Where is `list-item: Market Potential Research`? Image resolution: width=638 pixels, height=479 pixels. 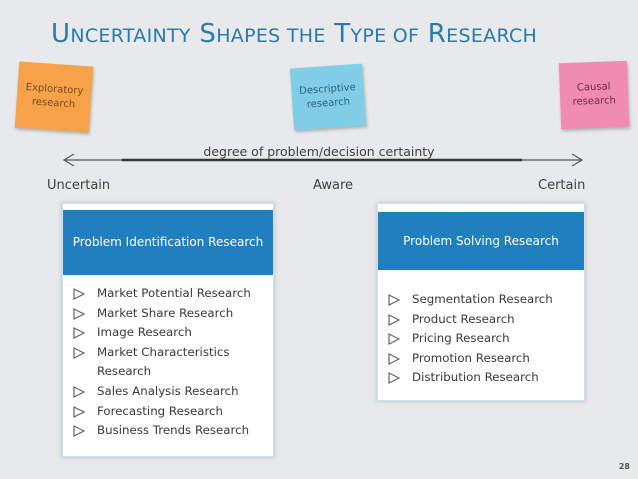
list-item: Market Potential Research is located at coordinates (165, 294).